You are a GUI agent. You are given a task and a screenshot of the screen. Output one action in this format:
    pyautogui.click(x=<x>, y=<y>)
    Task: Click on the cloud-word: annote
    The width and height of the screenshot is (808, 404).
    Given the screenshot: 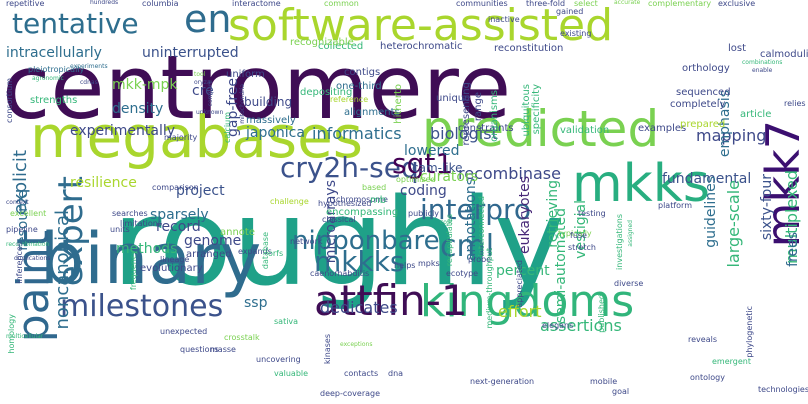 What is the action you would take?
    pyautogui.click(x=237, y=232)
    